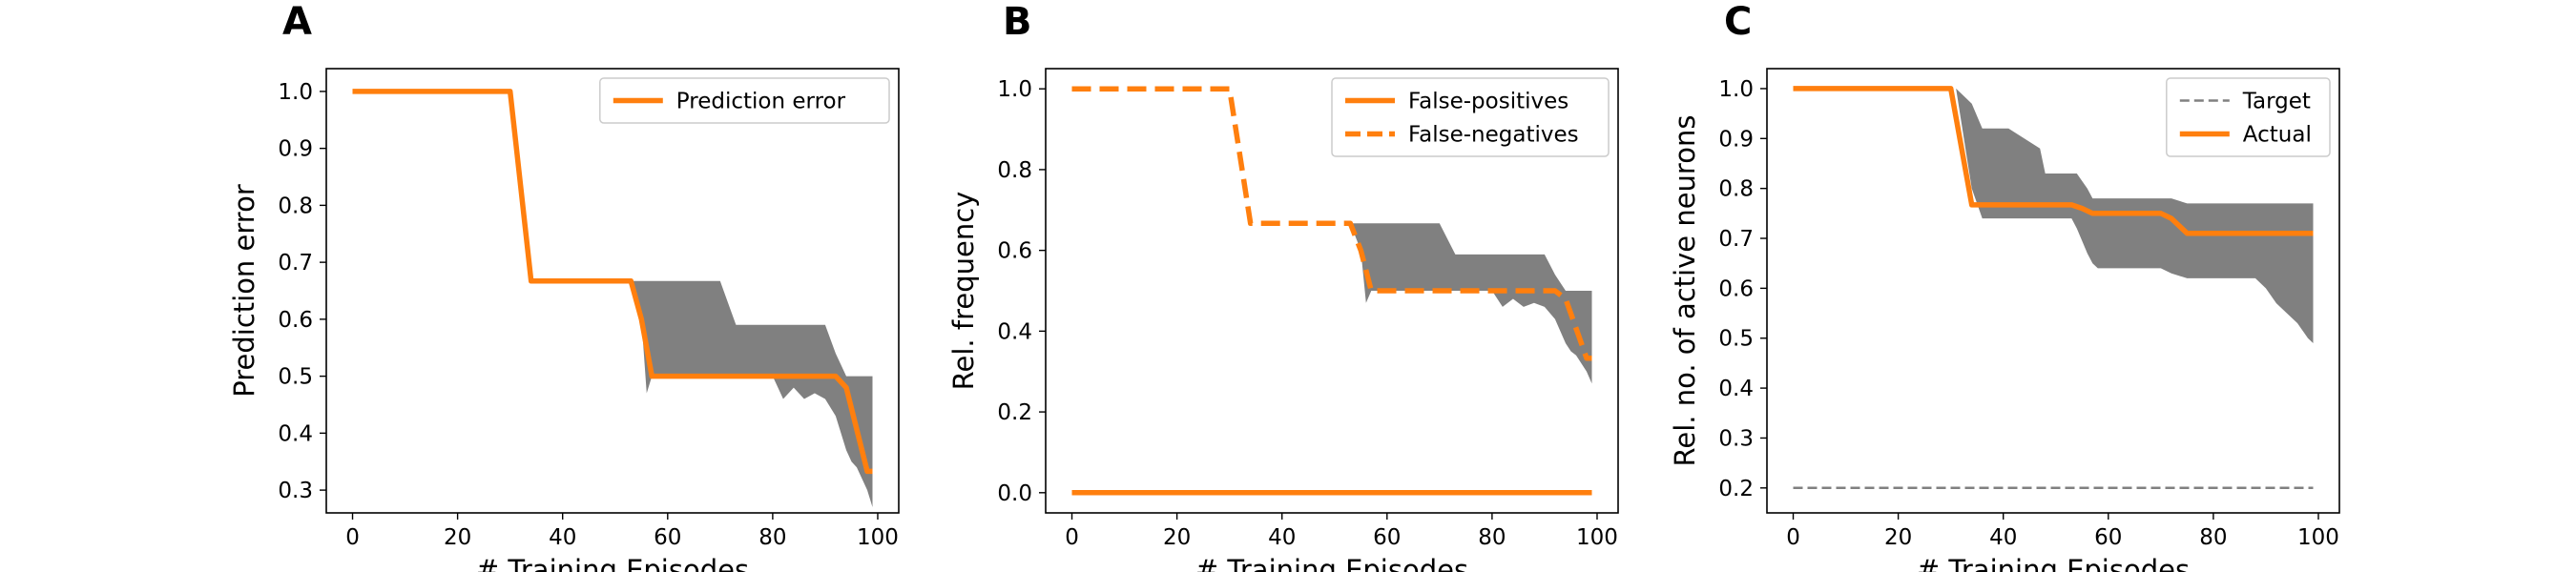 Image resolution: width=2576 pixels, height=572 pixels. Describe the element at coordinates (2277, 136) in the screenshot. I see `legend-label: Actual` at that location.